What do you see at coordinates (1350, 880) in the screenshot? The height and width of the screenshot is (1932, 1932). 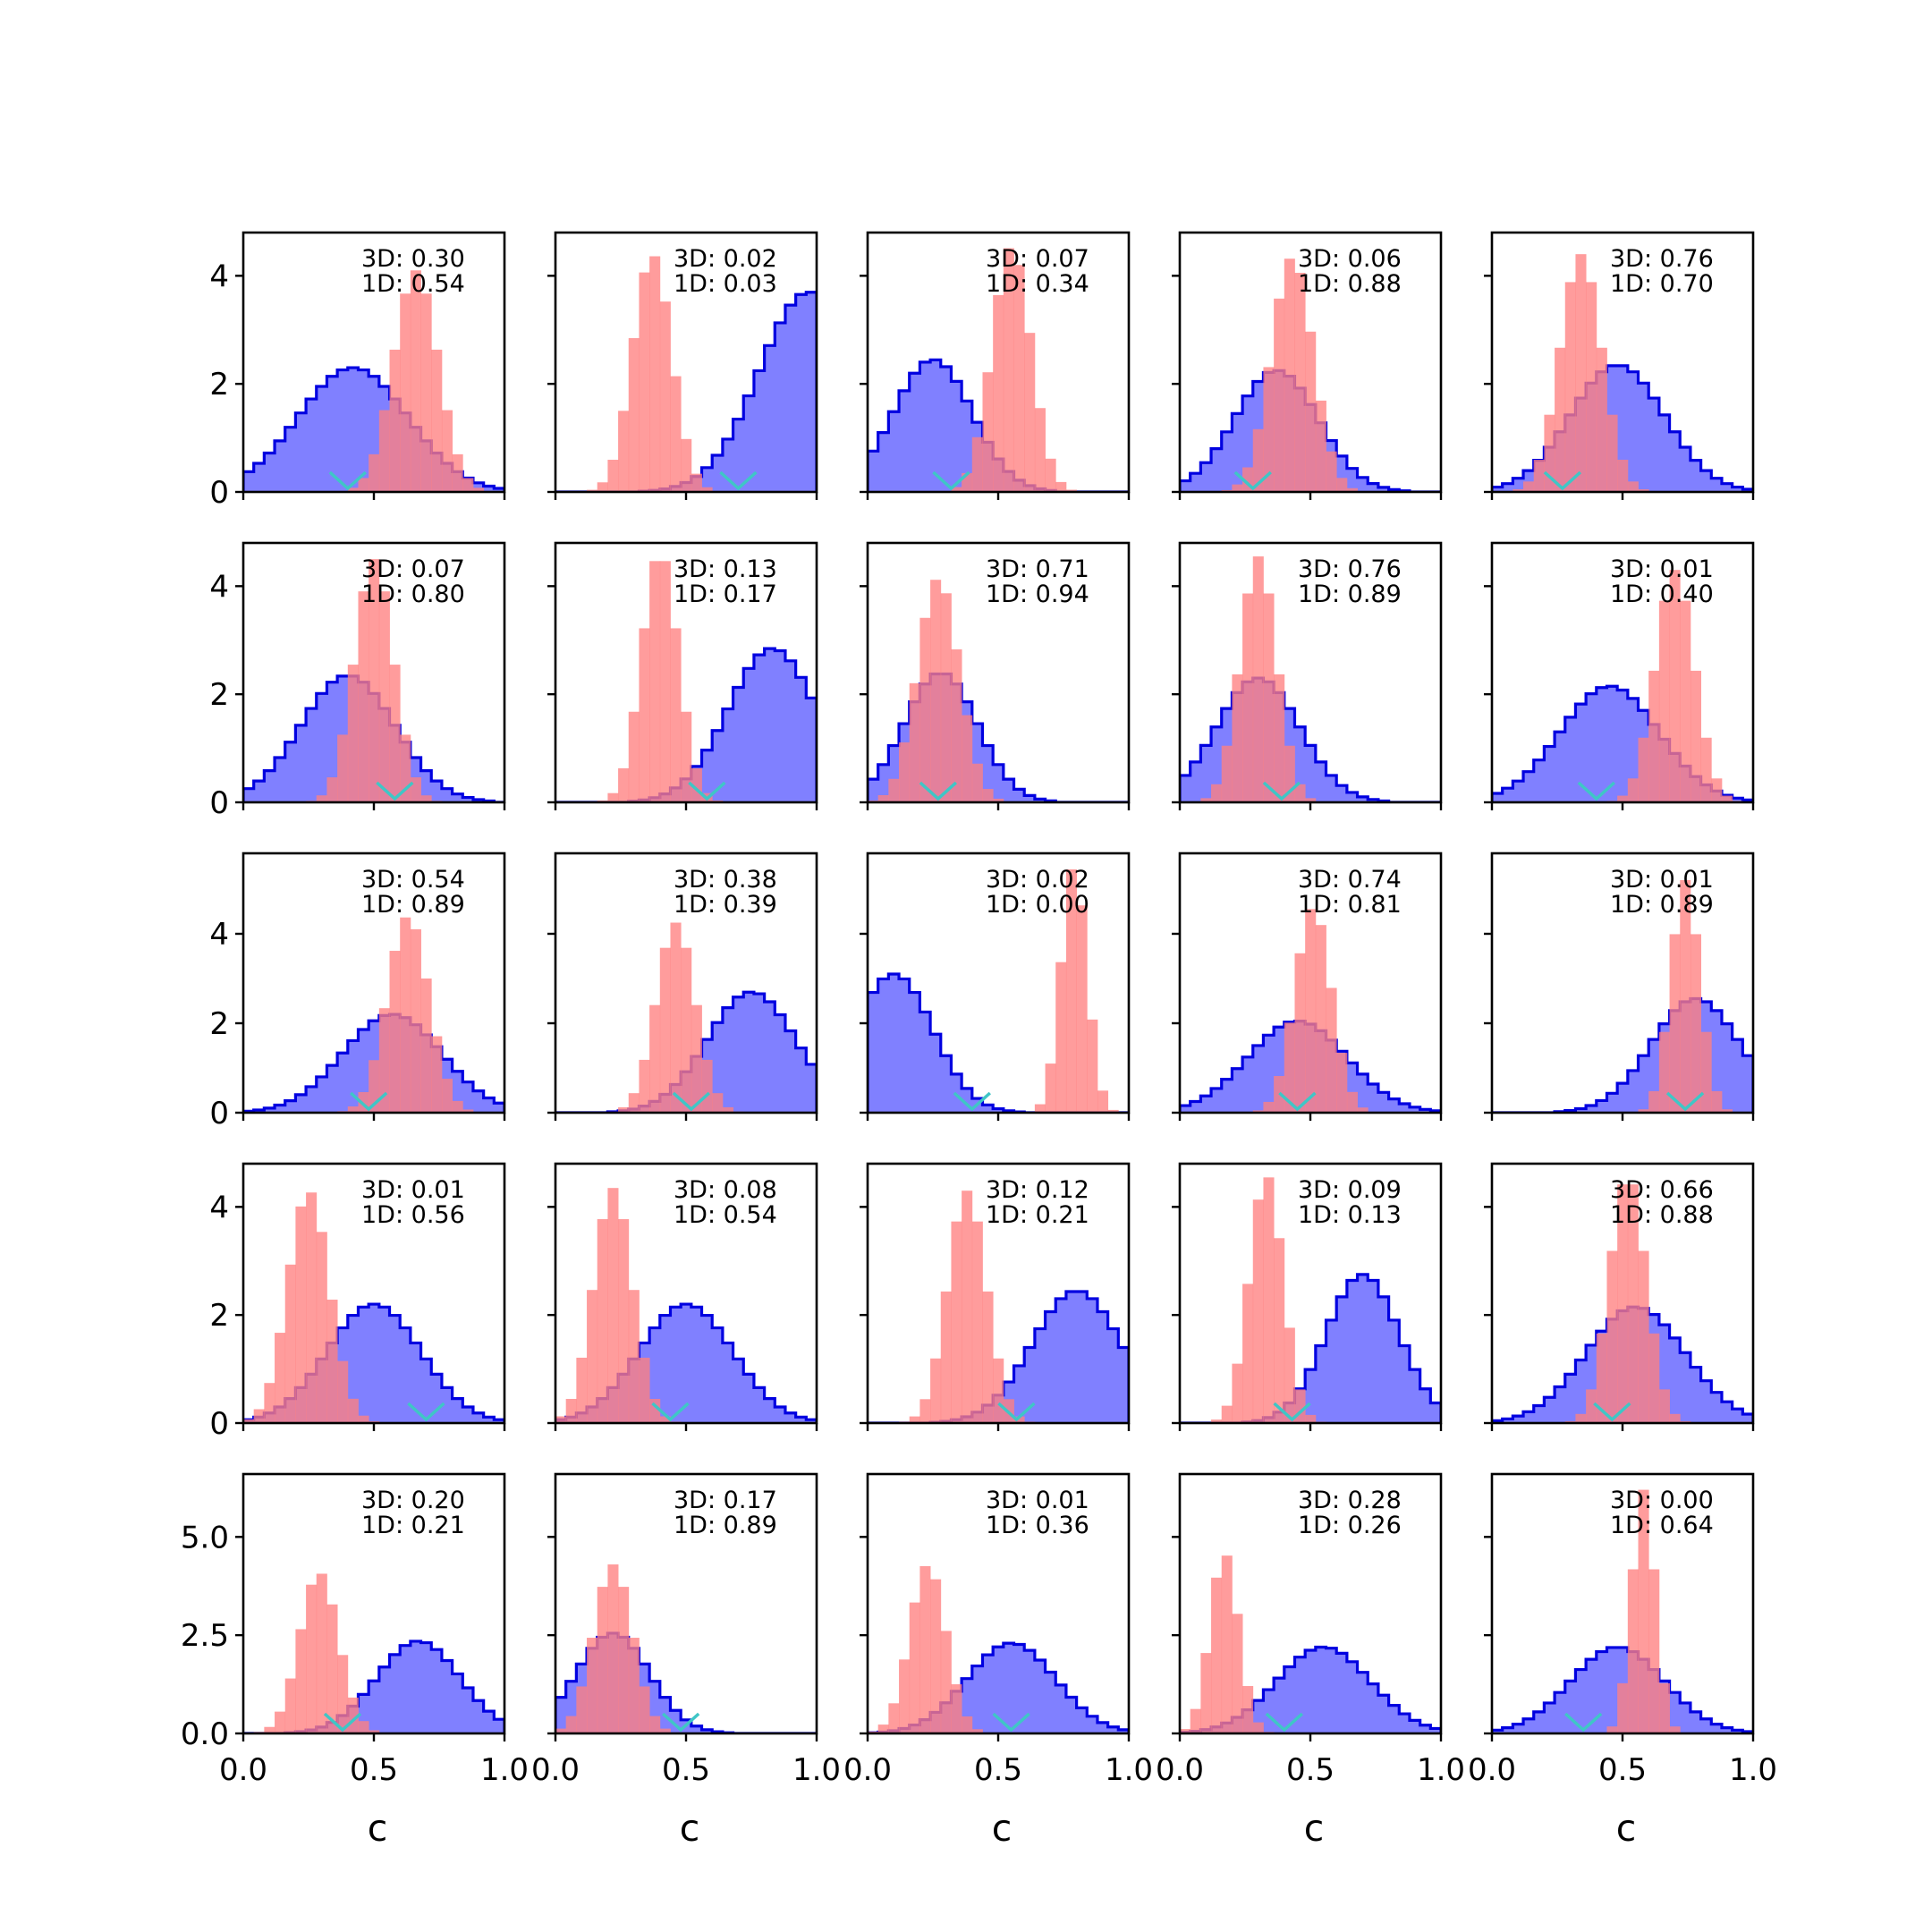 I see `annotation-3d: 3D: 0.74` at bounding box center [1350, 880].